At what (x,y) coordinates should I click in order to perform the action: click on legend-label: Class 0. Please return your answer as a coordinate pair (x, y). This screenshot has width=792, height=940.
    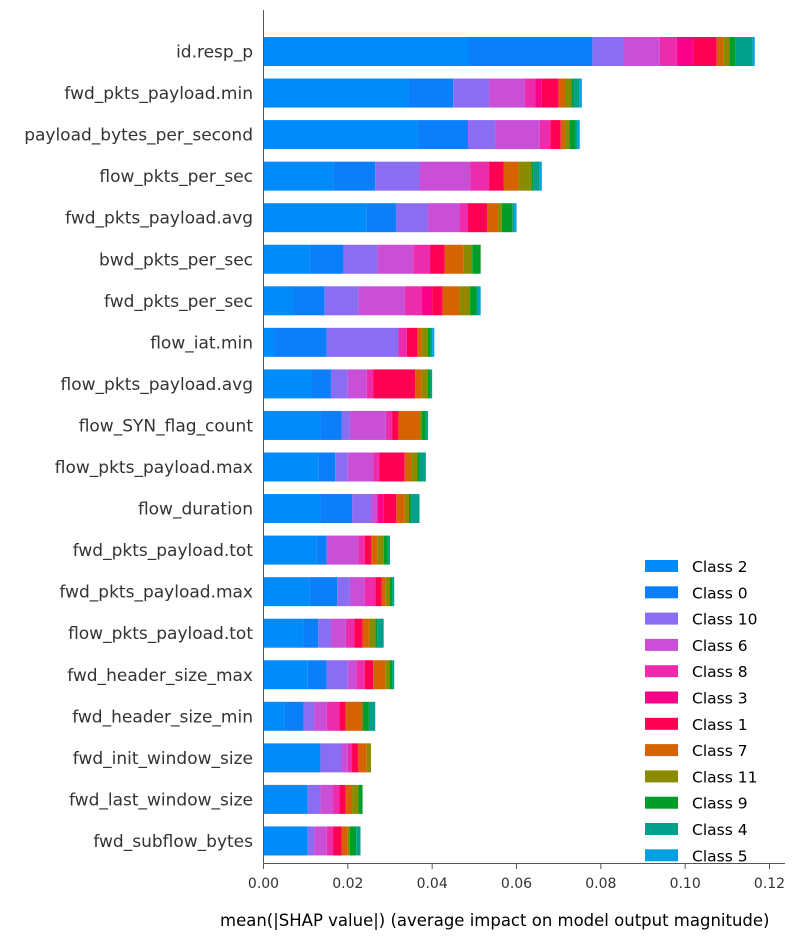
    Looking at the image, I should click on (720, 593).